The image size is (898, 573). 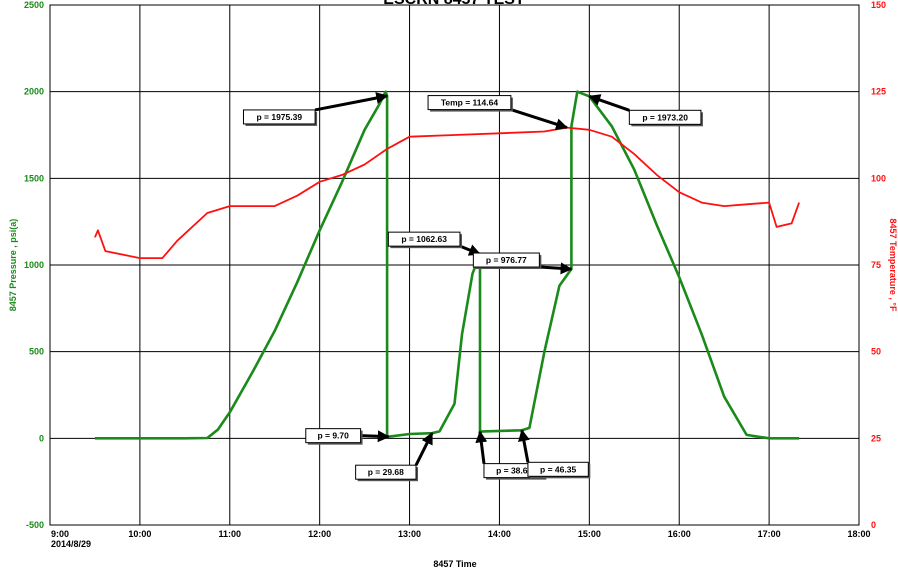 I want to click on x-axis-title: 8457 Time, so click(x=454, y=564).